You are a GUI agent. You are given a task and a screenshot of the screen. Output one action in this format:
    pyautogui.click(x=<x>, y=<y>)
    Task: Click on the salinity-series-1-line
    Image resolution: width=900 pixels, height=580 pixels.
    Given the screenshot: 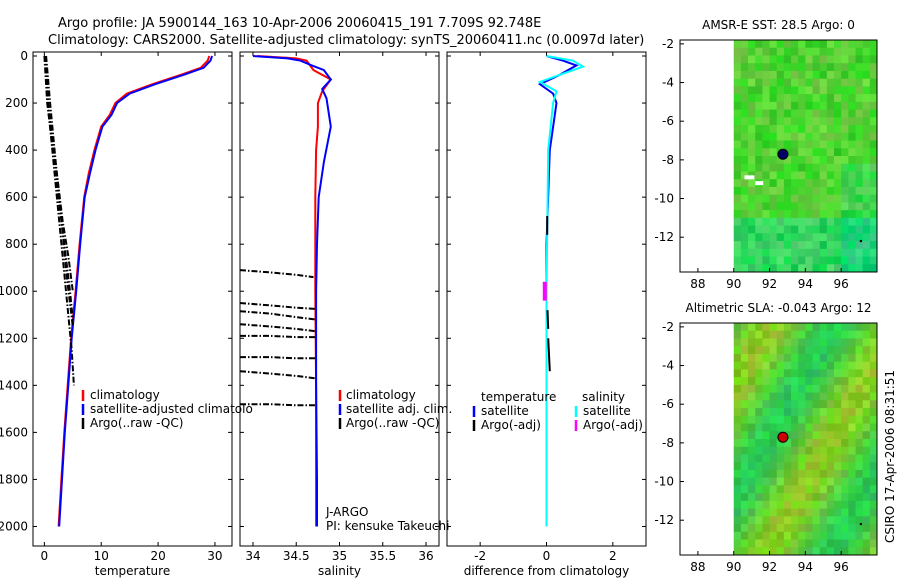 What is the action you would take?
    pyautogui.click(x=292, y=291)
    